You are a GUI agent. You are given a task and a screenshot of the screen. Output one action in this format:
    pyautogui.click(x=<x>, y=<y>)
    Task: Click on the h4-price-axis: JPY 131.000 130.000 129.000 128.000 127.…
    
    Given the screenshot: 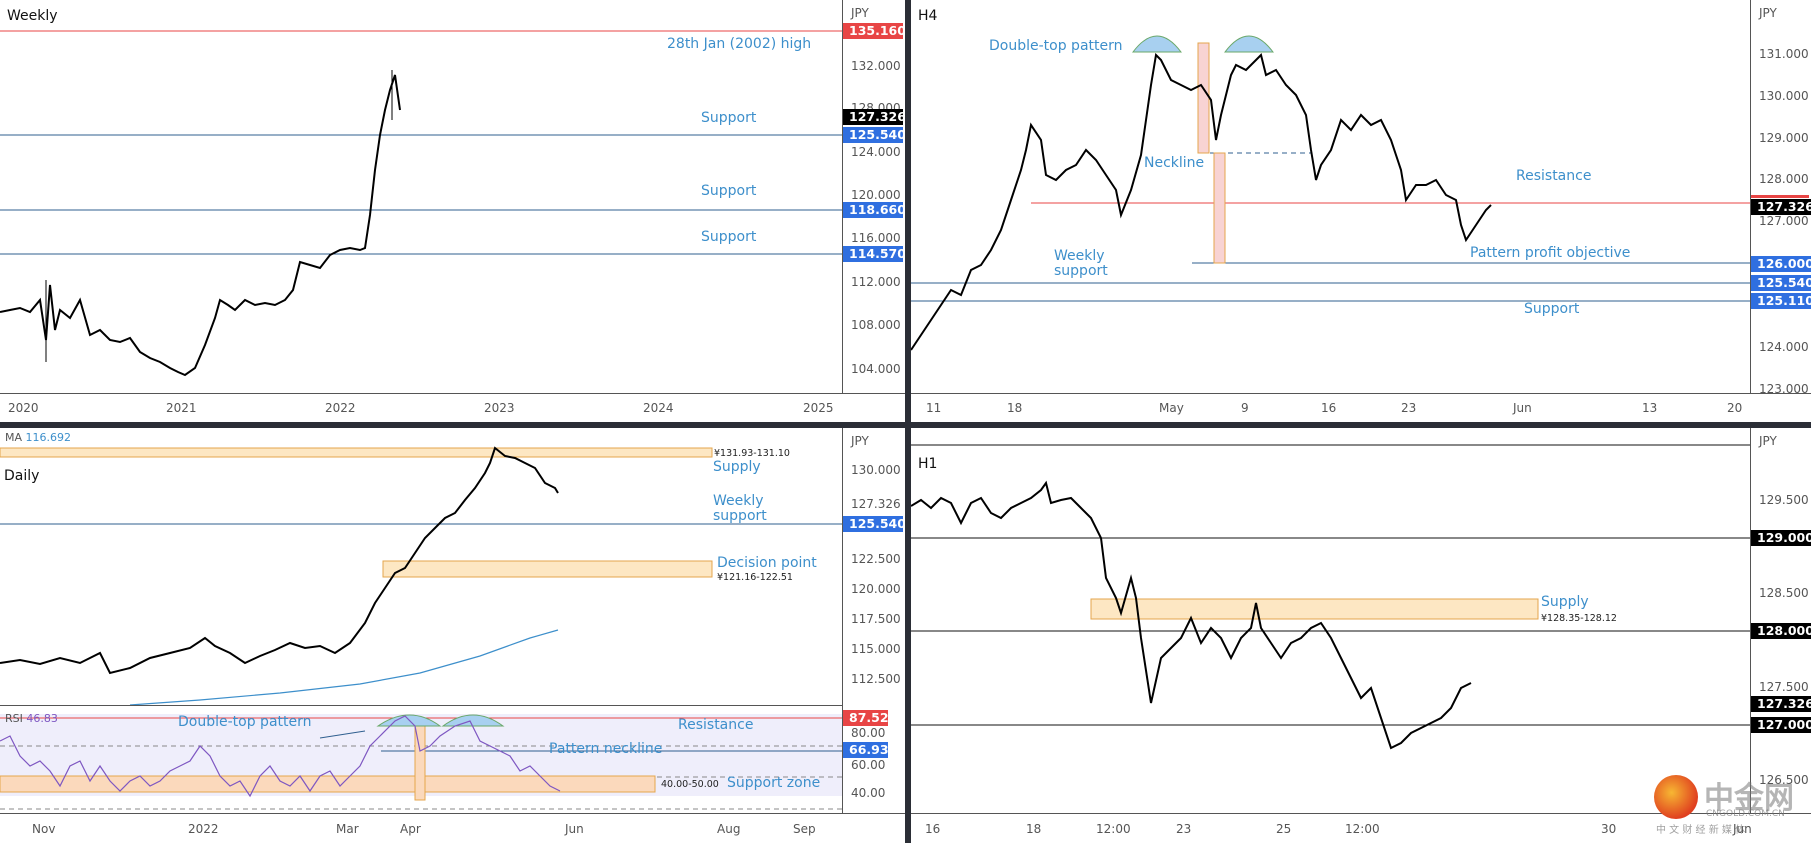 What is the action you would take?
    pyautogui.click(x=1780, y=198)
    